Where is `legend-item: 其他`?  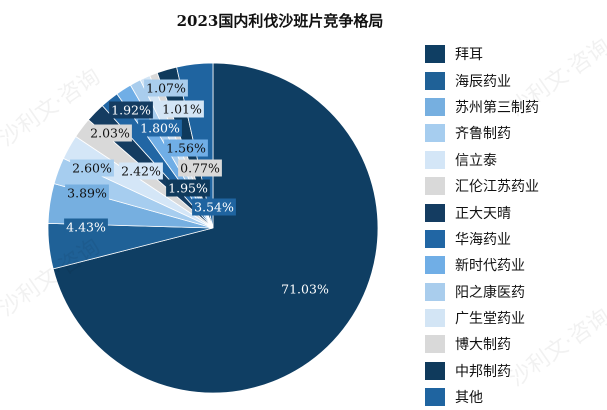
legend-item: 其他 is located at coordinates (482, 397).